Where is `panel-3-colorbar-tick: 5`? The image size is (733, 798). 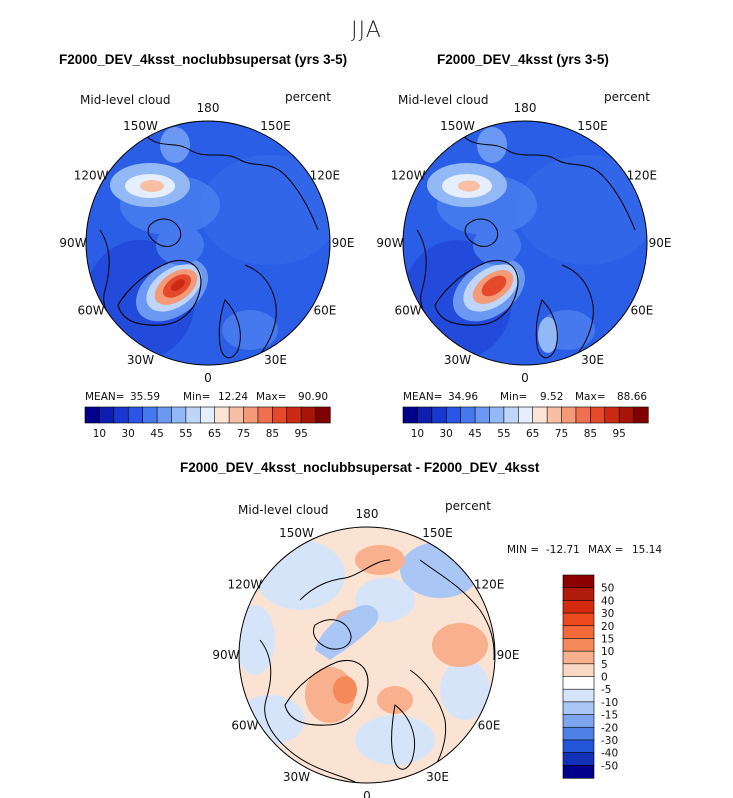
panel-3-colorbar-tick: 5 is located at coordinates (604, 665).